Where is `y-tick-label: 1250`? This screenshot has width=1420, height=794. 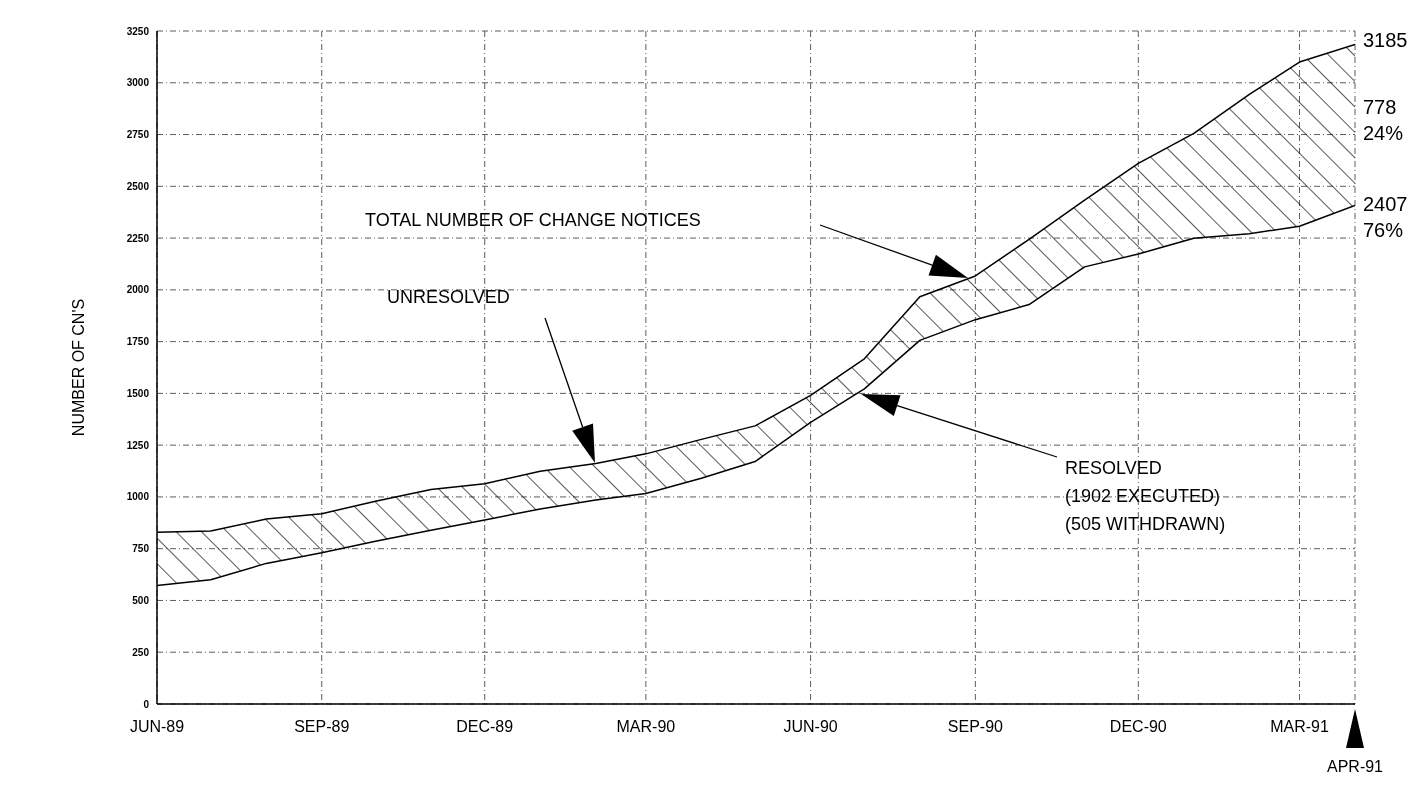
y-tick-label: 1250 is located at coordinates (138, 445).